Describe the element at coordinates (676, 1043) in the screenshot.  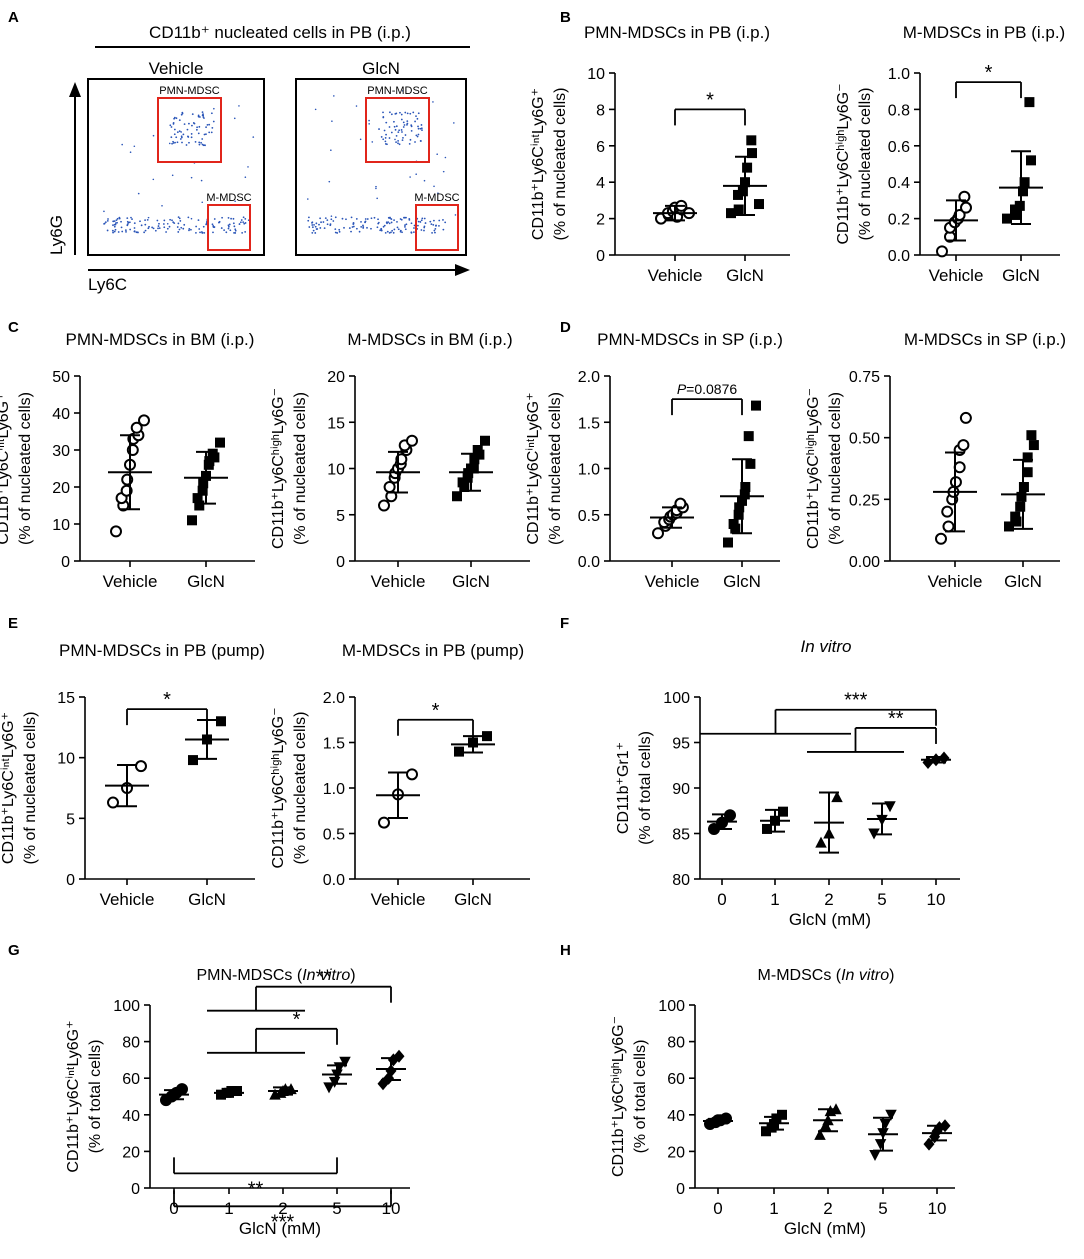
I see `y-tick-label: 80` at that location.